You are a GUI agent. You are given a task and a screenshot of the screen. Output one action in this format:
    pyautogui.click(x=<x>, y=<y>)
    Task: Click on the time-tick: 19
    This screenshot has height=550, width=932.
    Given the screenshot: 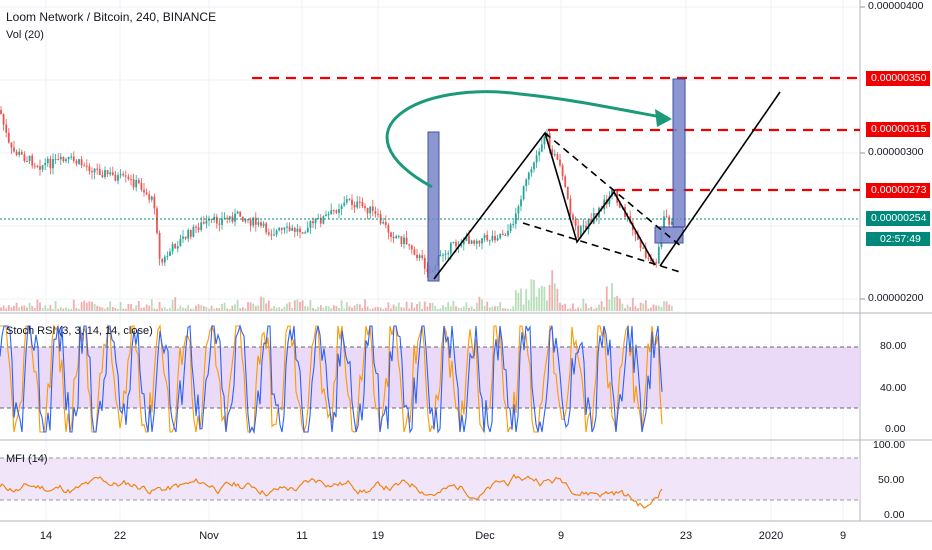 What is the action you would take?
    pyautogui.click(x=378, y=536)
    